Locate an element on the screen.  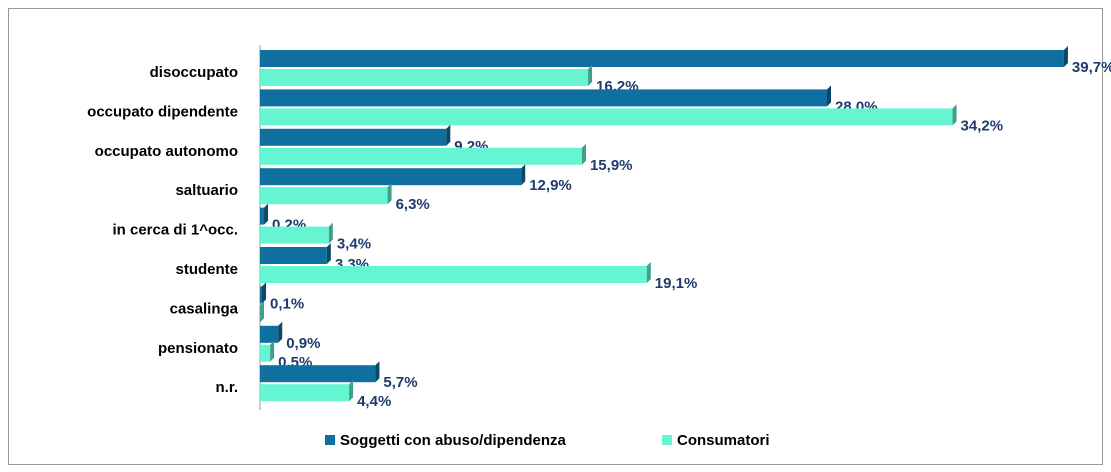
value-label: 0,1% is located at coordinates (287, 303).